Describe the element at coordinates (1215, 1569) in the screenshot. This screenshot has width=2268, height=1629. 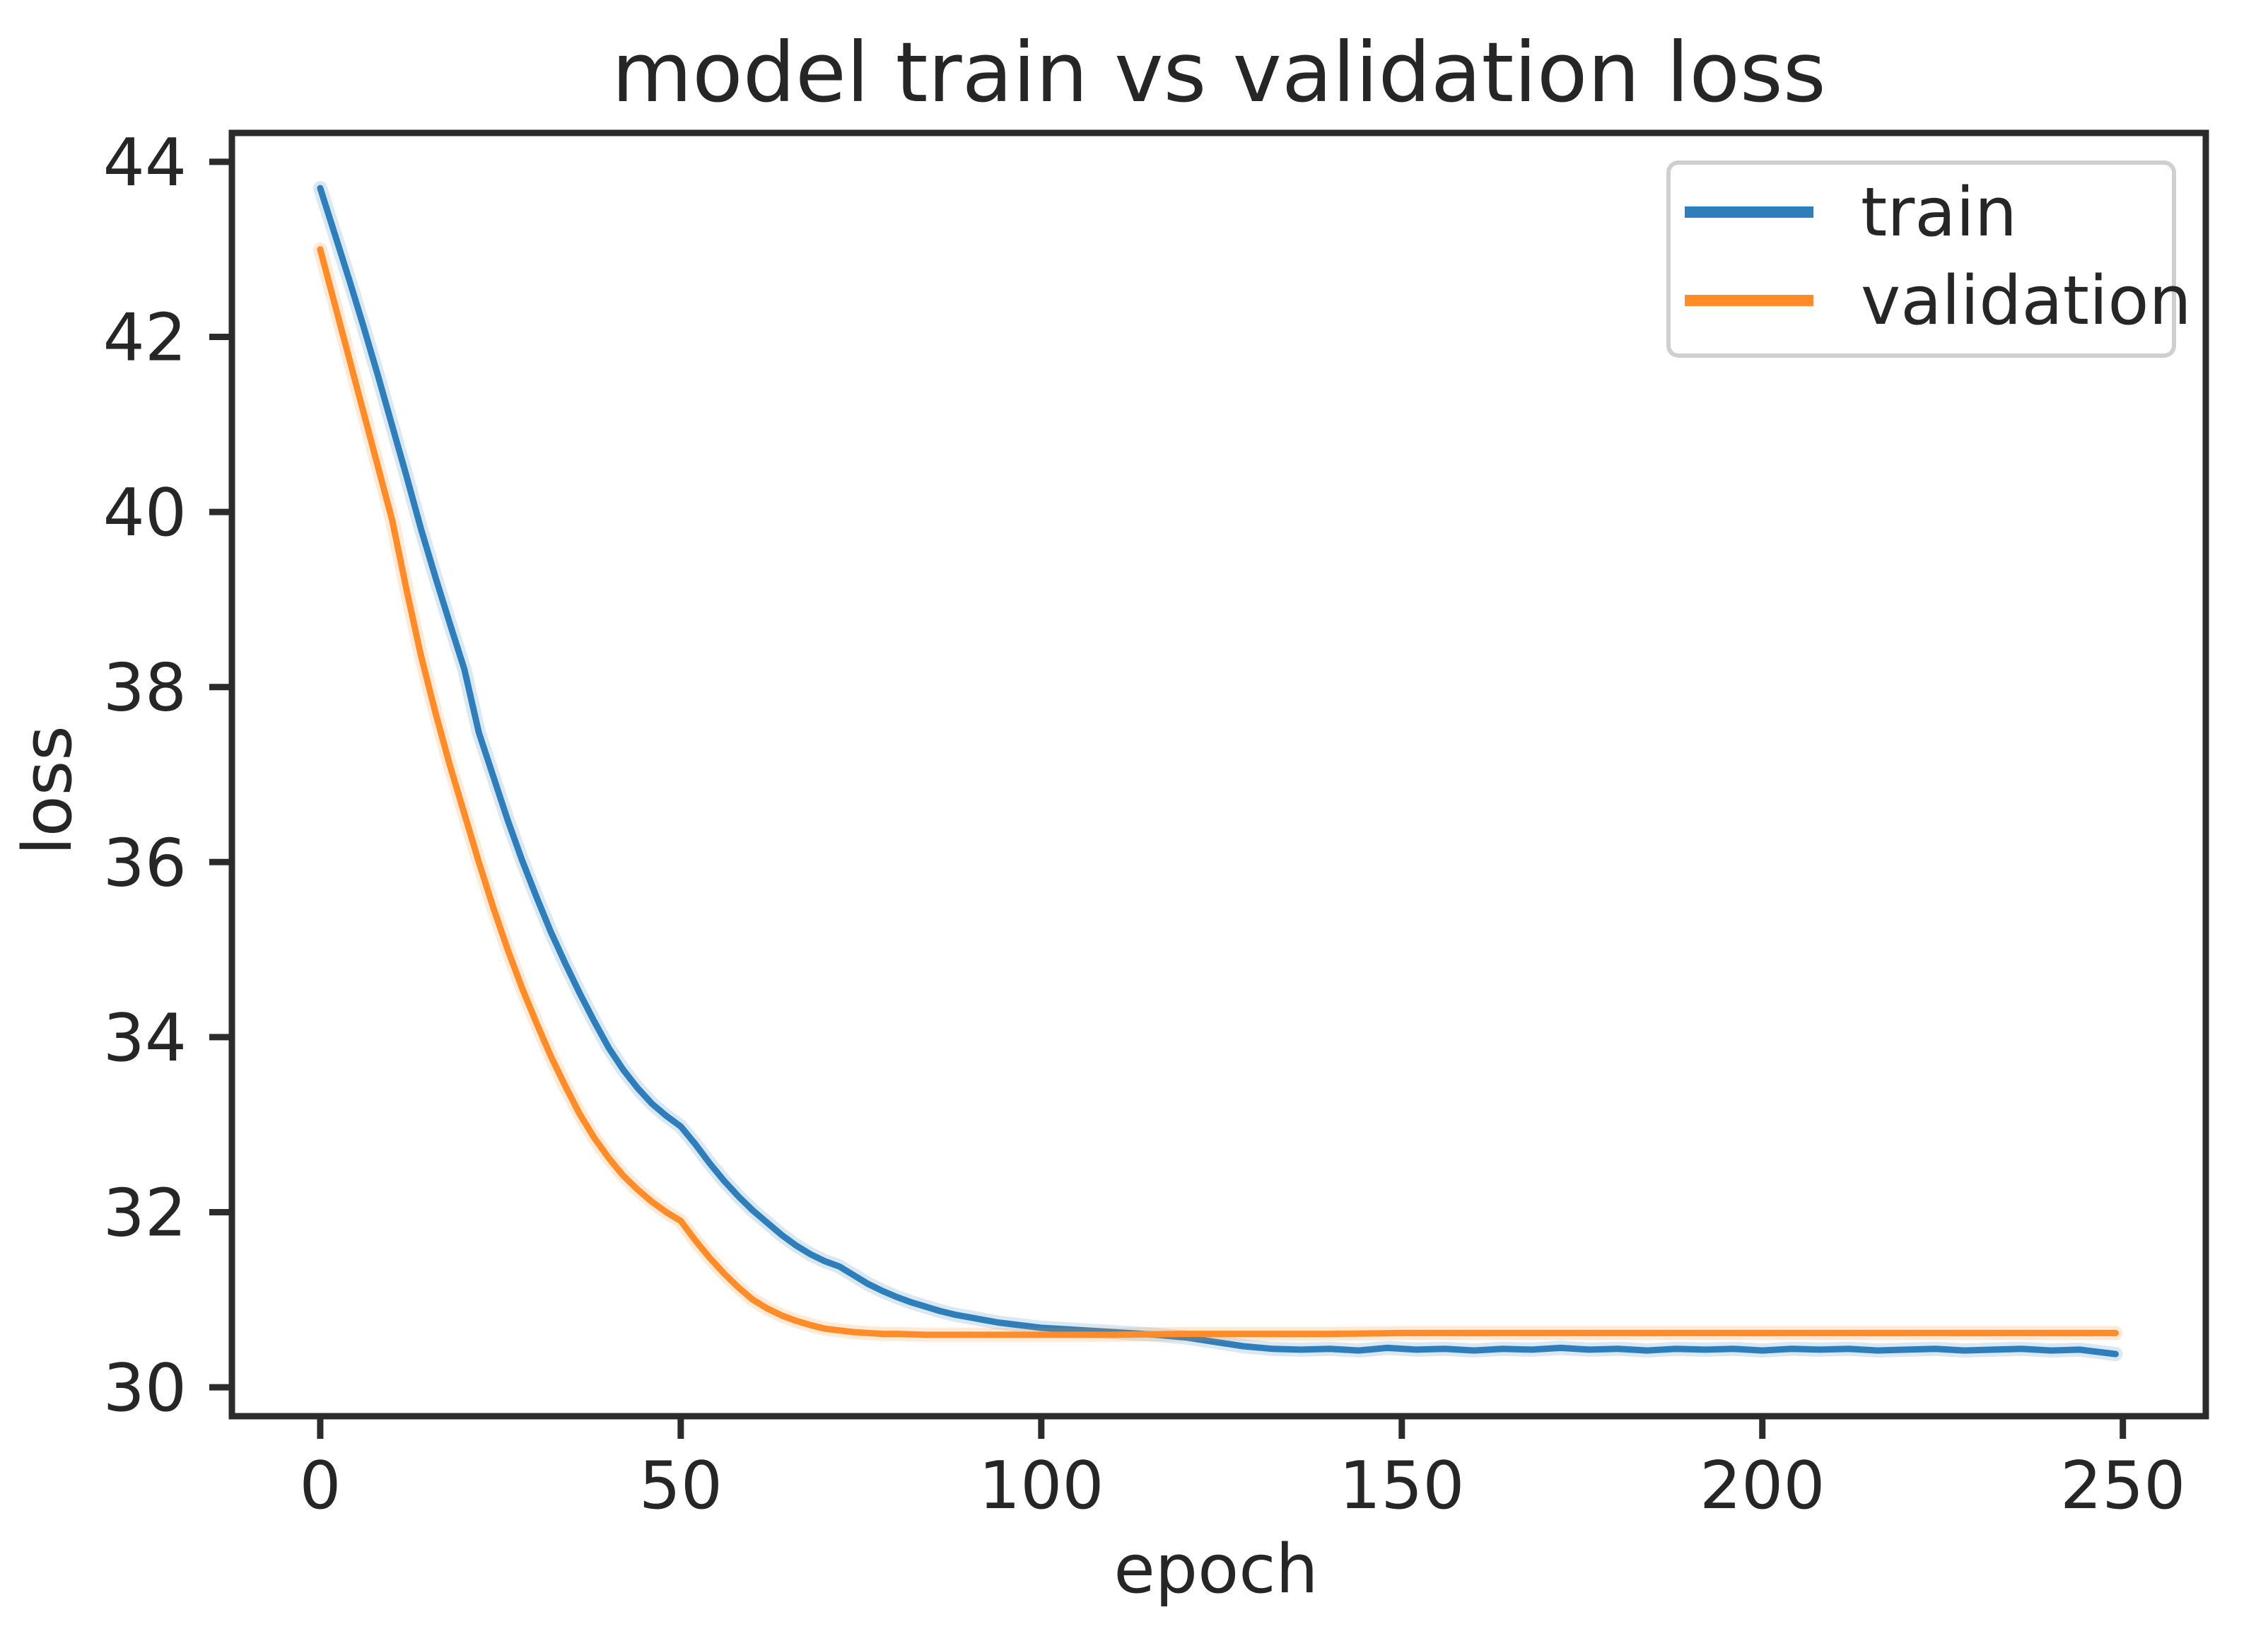
I see `x-axis-label: epoch` at that location.